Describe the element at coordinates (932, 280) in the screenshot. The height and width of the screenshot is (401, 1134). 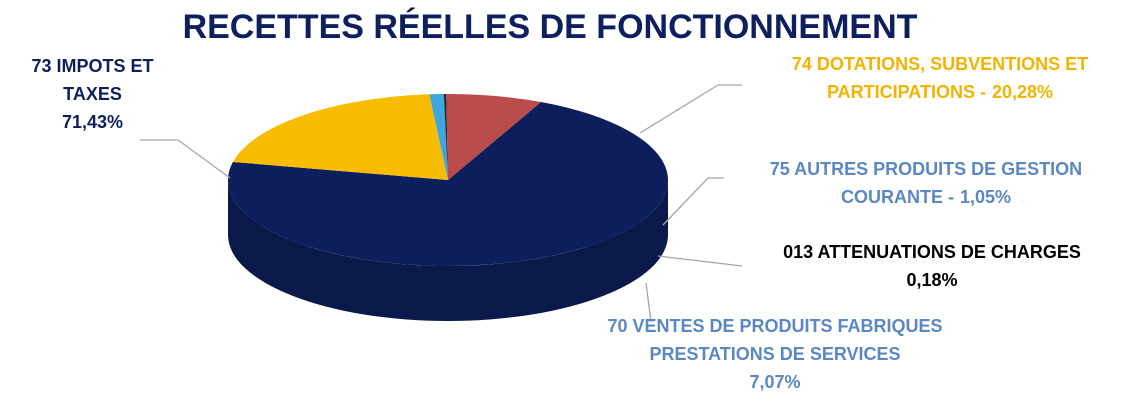
I see `value-label: 0,18%` at that location.